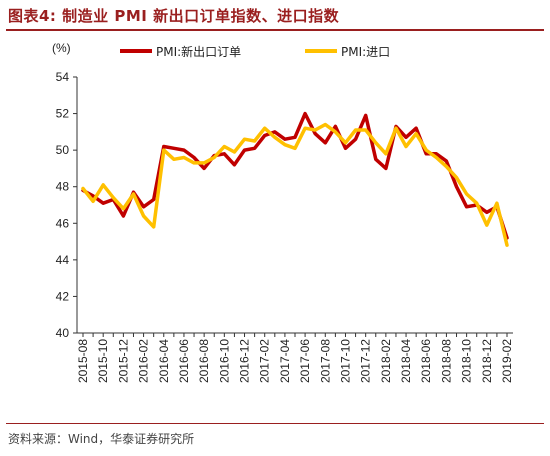 Image resolution: width=550 pixels, height=456 pixels. What do you see at coordinates (275, 30) in the screenshot?
I see `title-divider` at bounding box center [275, 30].